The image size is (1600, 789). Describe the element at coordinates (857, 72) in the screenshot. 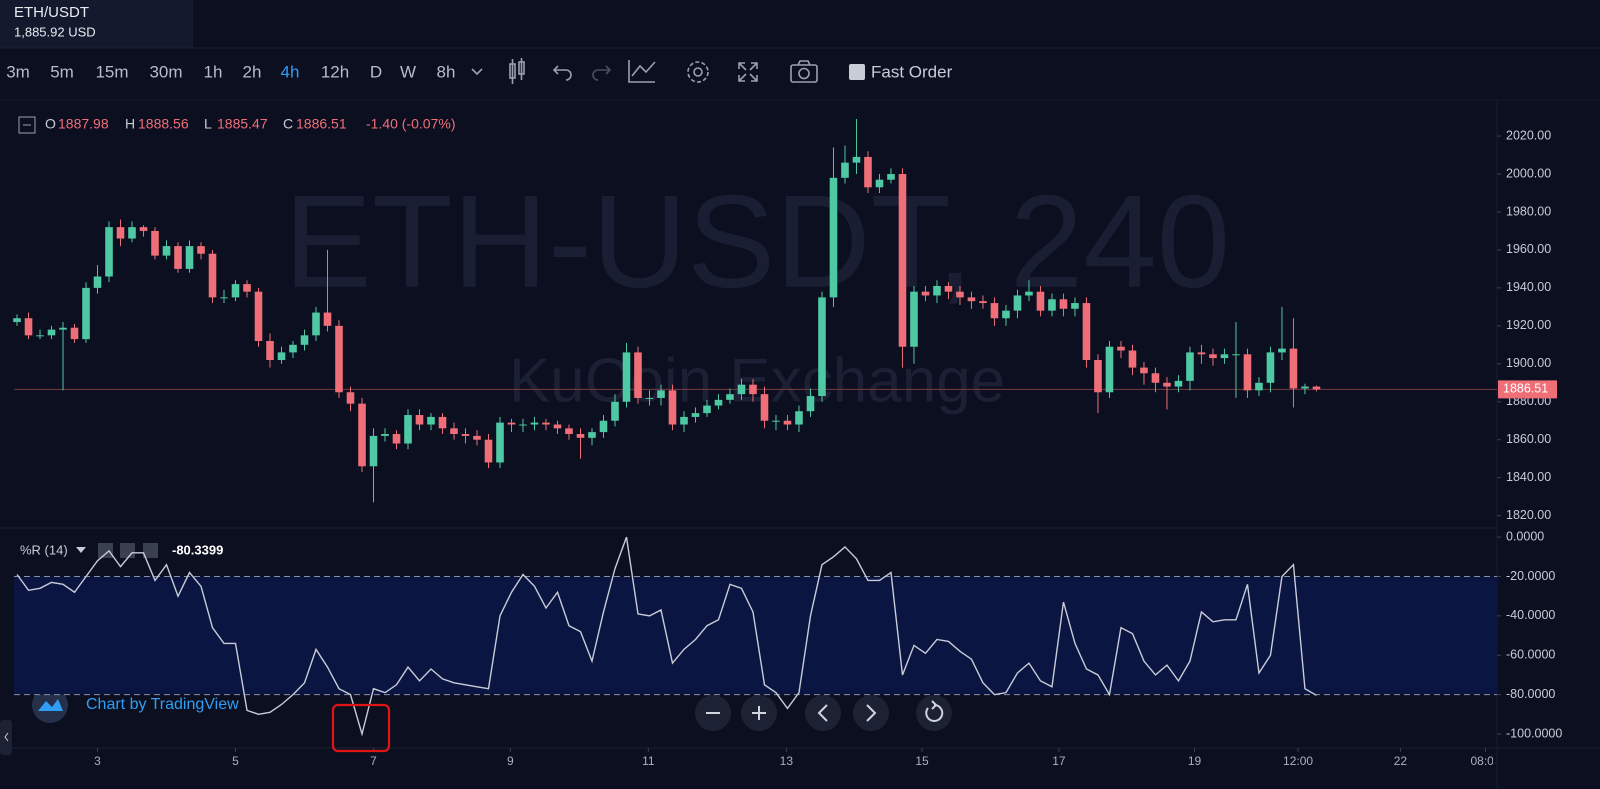

I see `fast-order-checkbox` at that location.